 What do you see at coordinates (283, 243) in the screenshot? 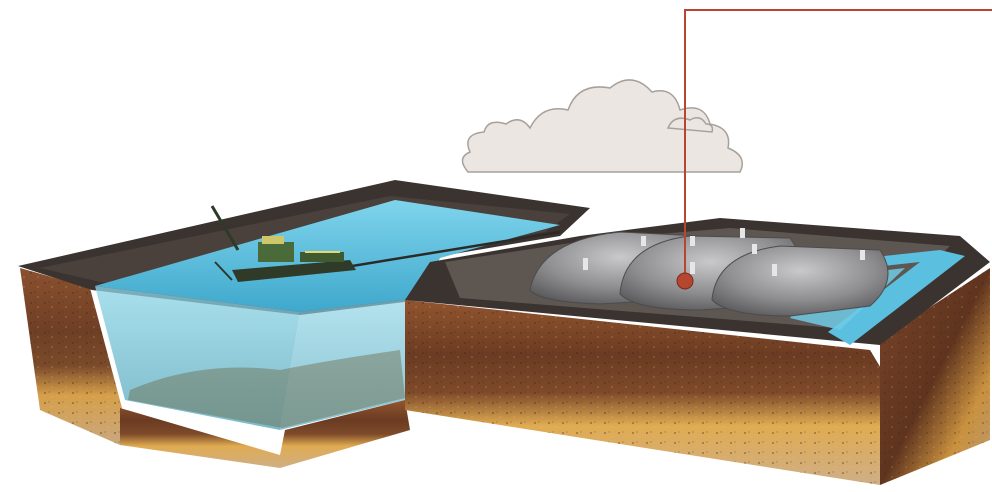
I see `dredge-icon` at bounding box center [283, 243].